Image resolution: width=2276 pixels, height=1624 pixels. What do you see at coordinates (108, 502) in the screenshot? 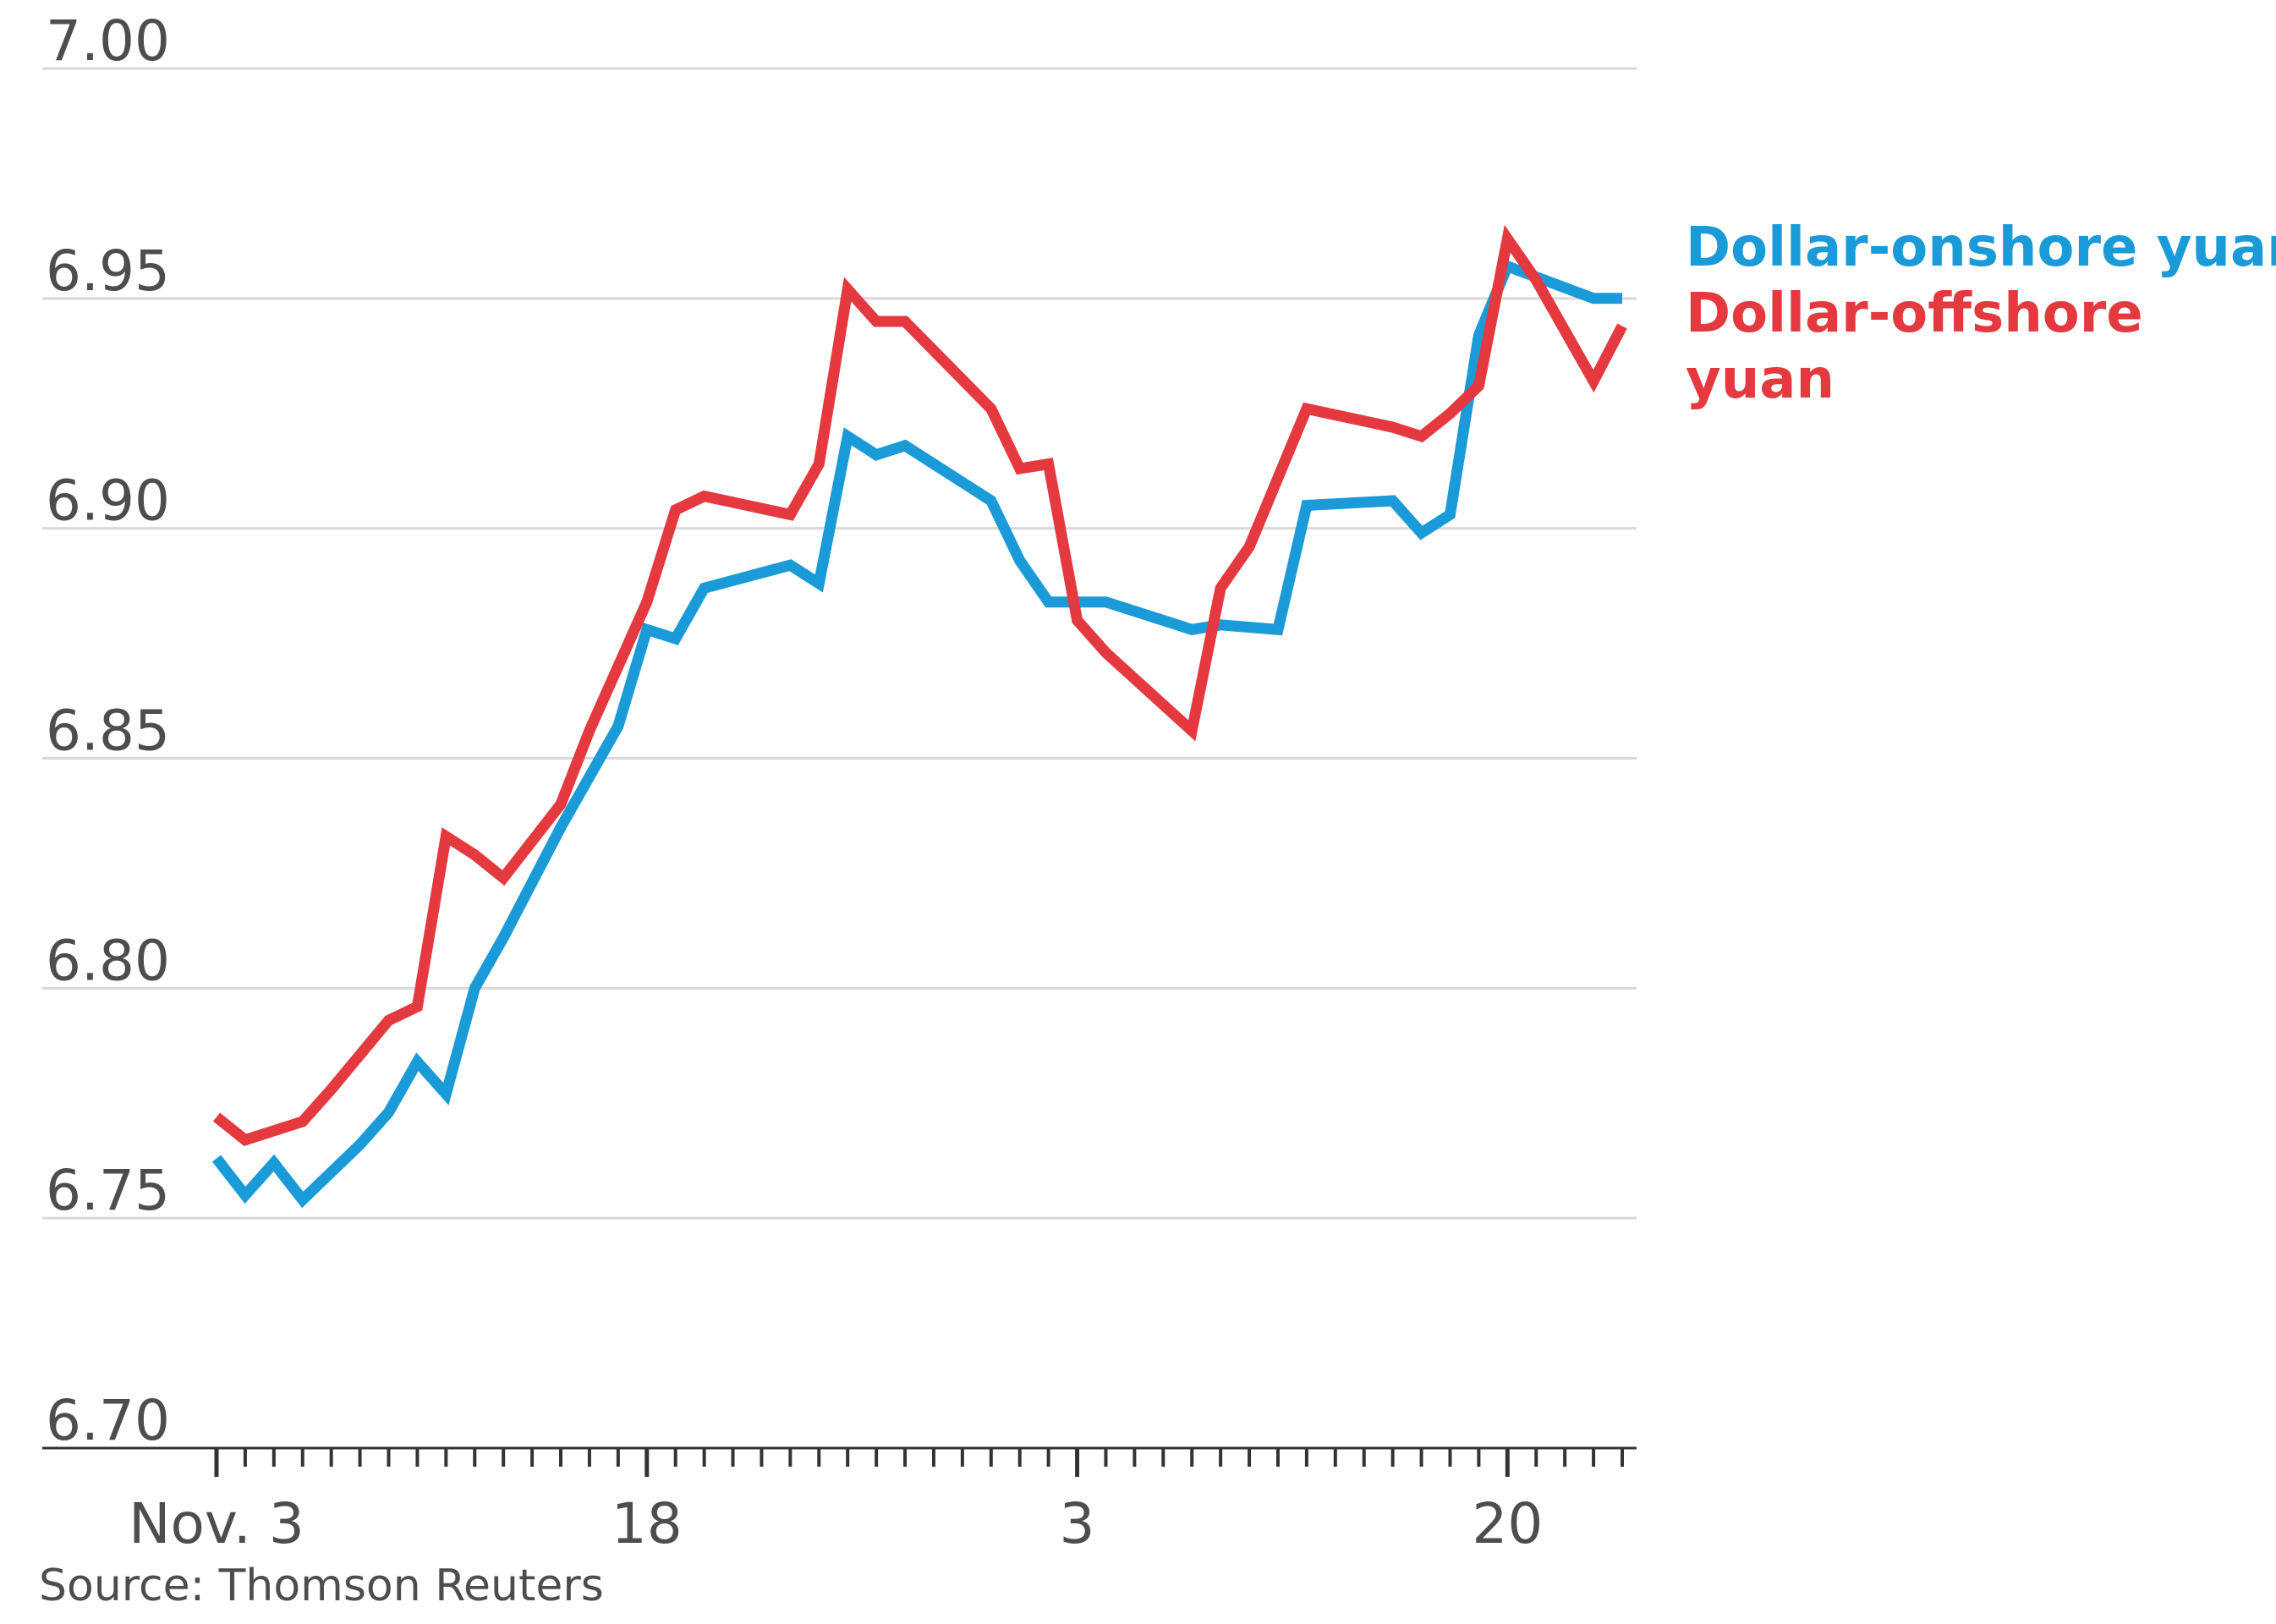
I see `y-tick-label: 6.90` at bounding box center [108, 502].